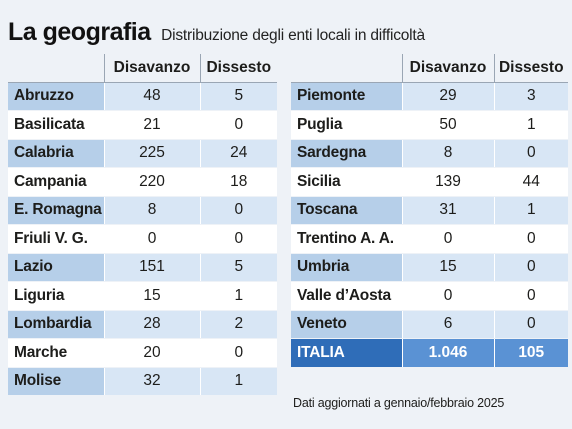  Describe the element at coordinates (56, 153) in the screenshot. I see `region-cell: Calabria` at that location.